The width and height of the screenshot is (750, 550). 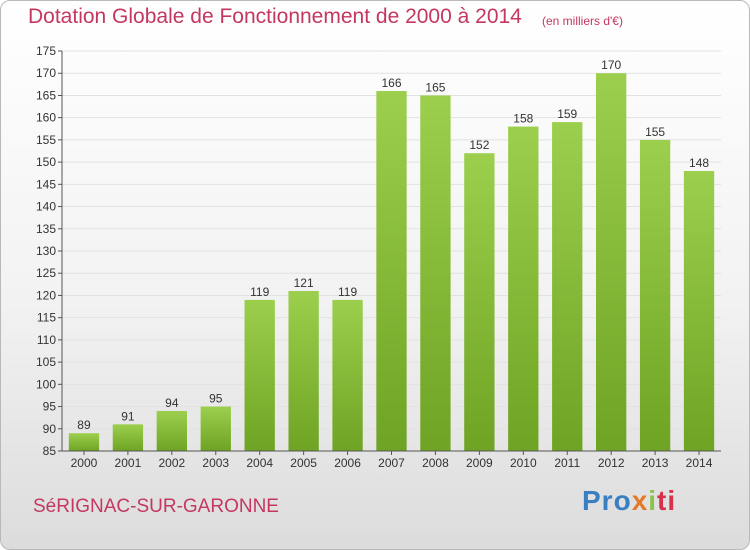 I want to click on x-tick-label: 2011, so click(x=567, y=463).